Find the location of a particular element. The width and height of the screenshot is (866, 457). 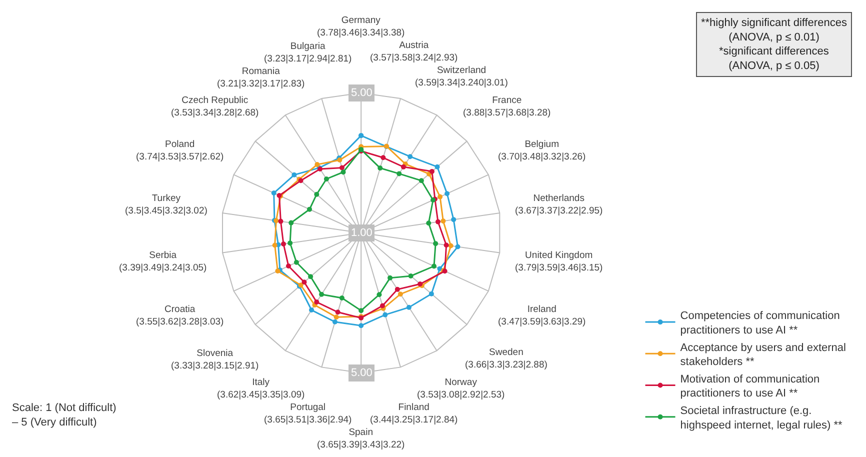

legend-label: Societal infrastructure (e.g. highspeed internet, legal rules) ** is located at coordinates (762, 418).